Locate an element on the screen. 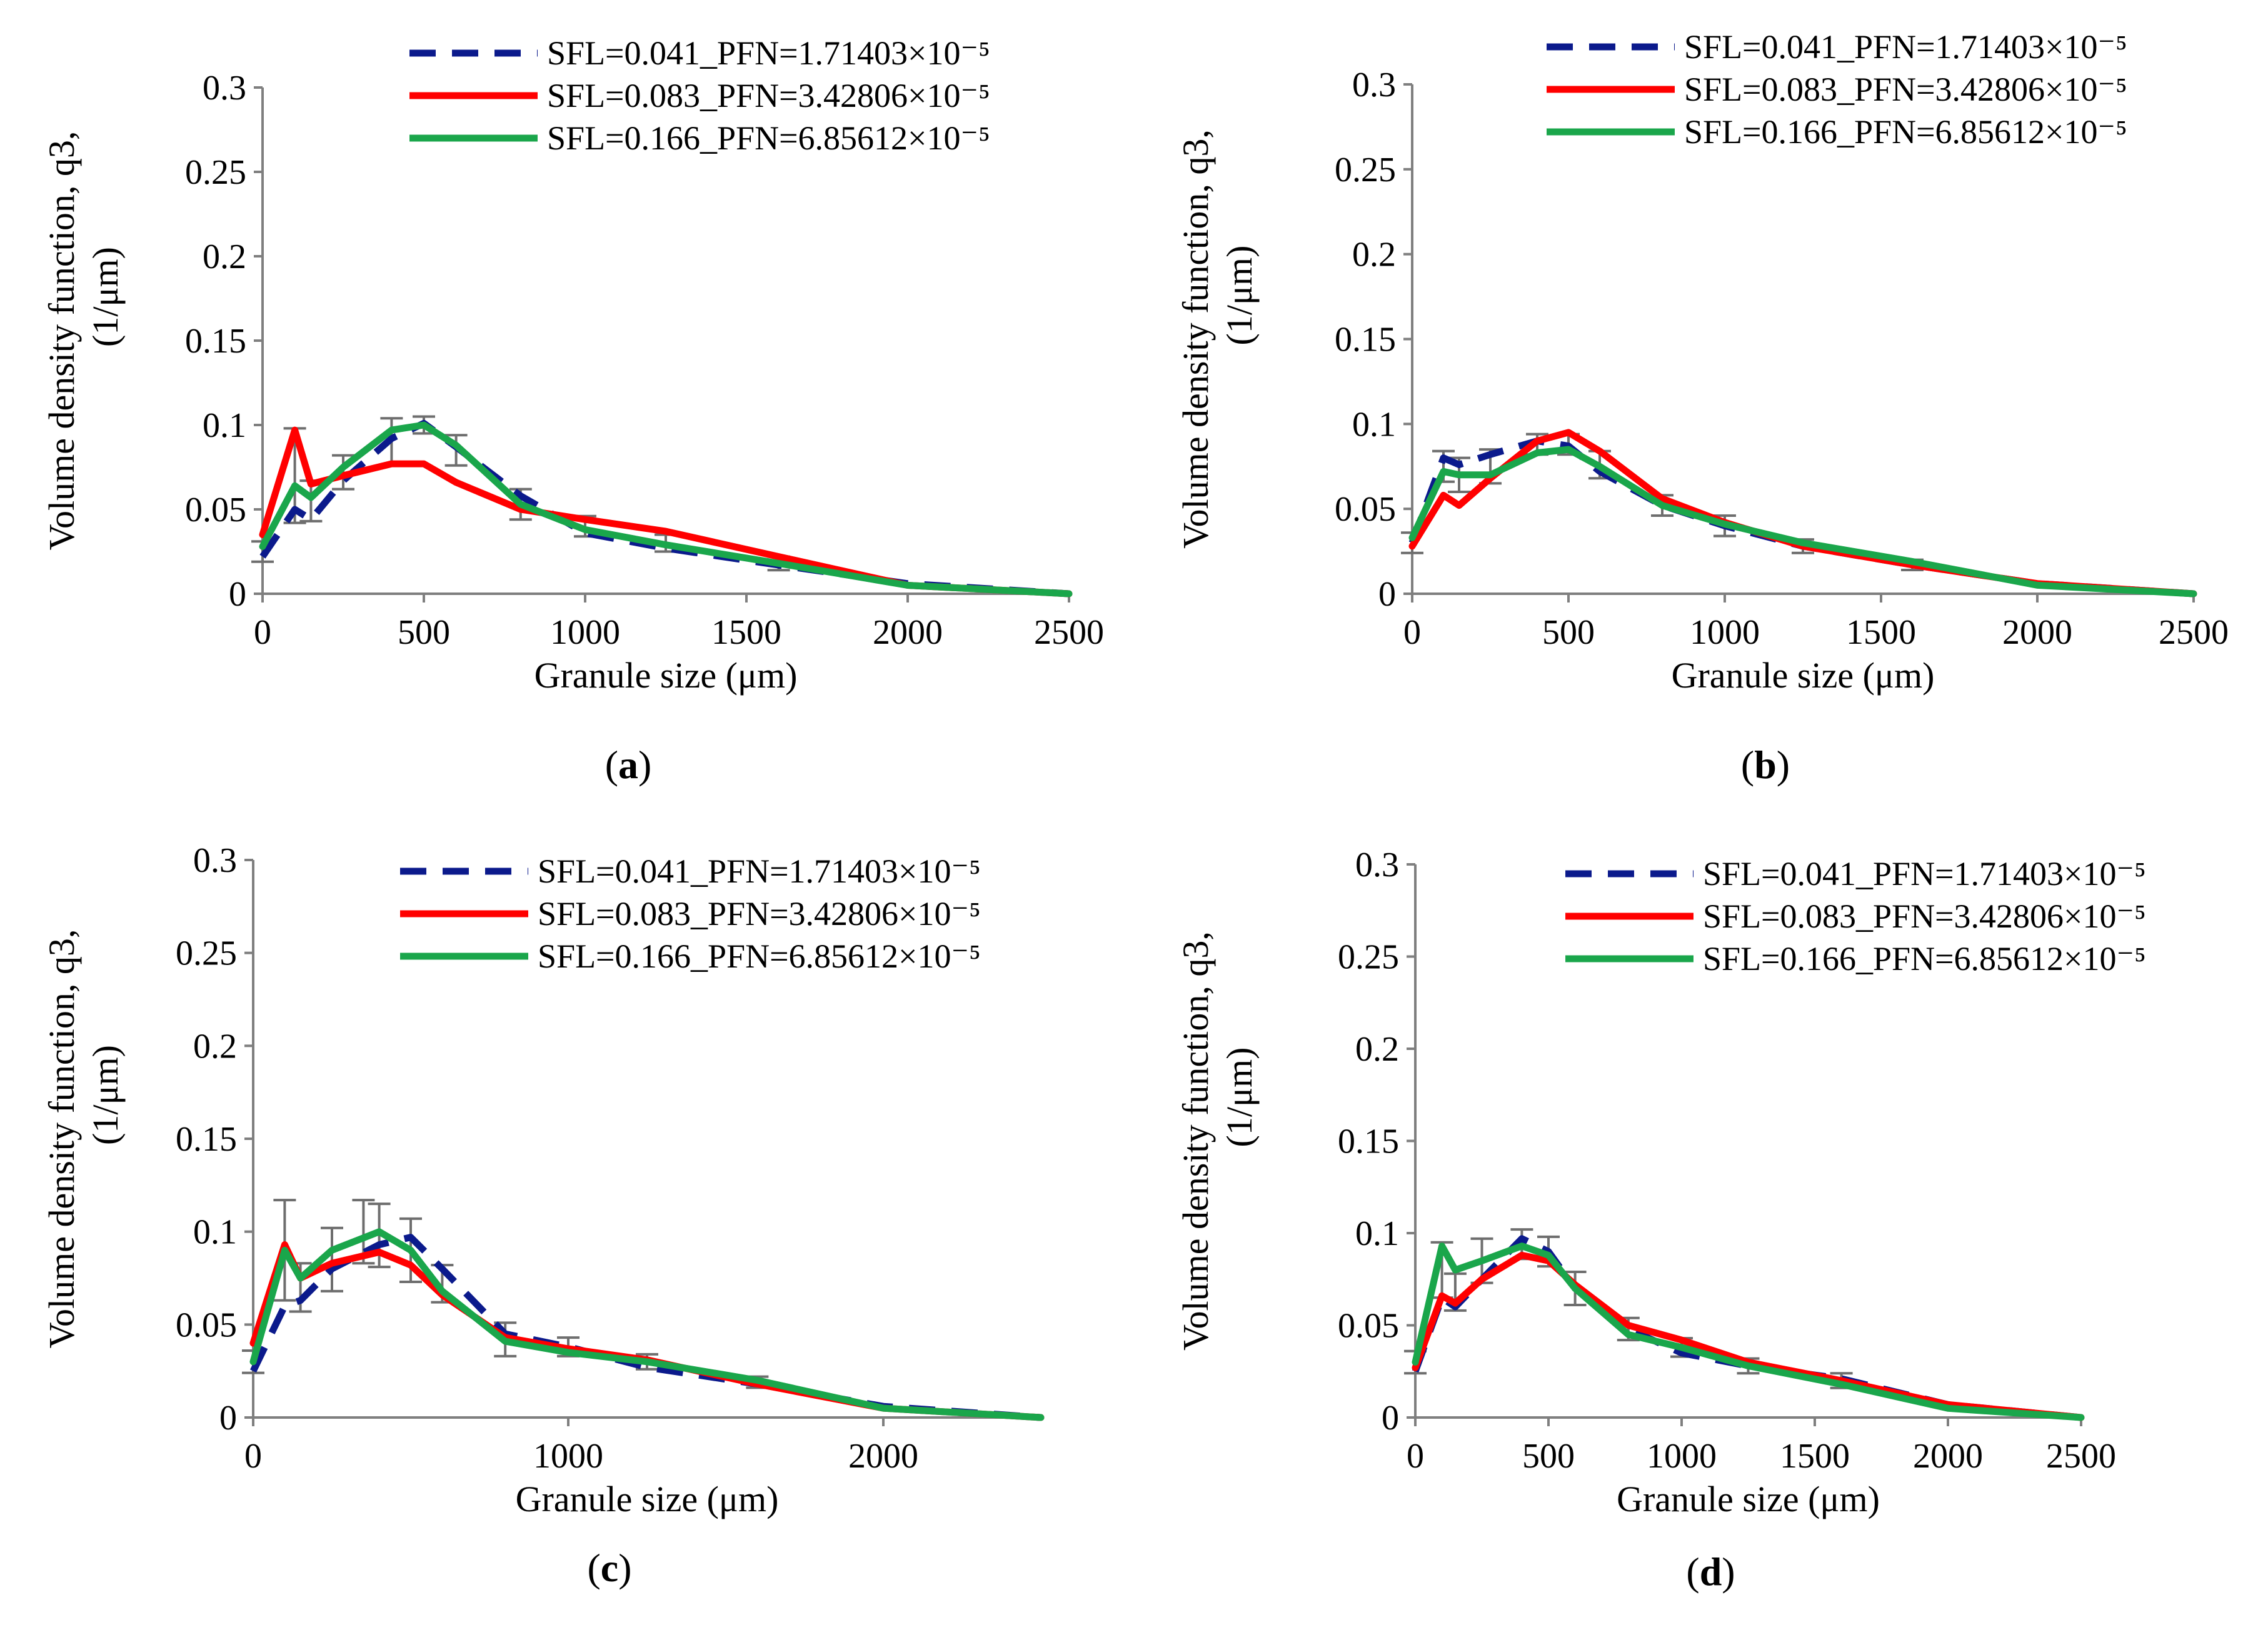 Image resolution: width=2268 pixels, height=1650 pixels. y-axis-title-line1-a: Volume density function, q3, is located at coordinates (61, 341).